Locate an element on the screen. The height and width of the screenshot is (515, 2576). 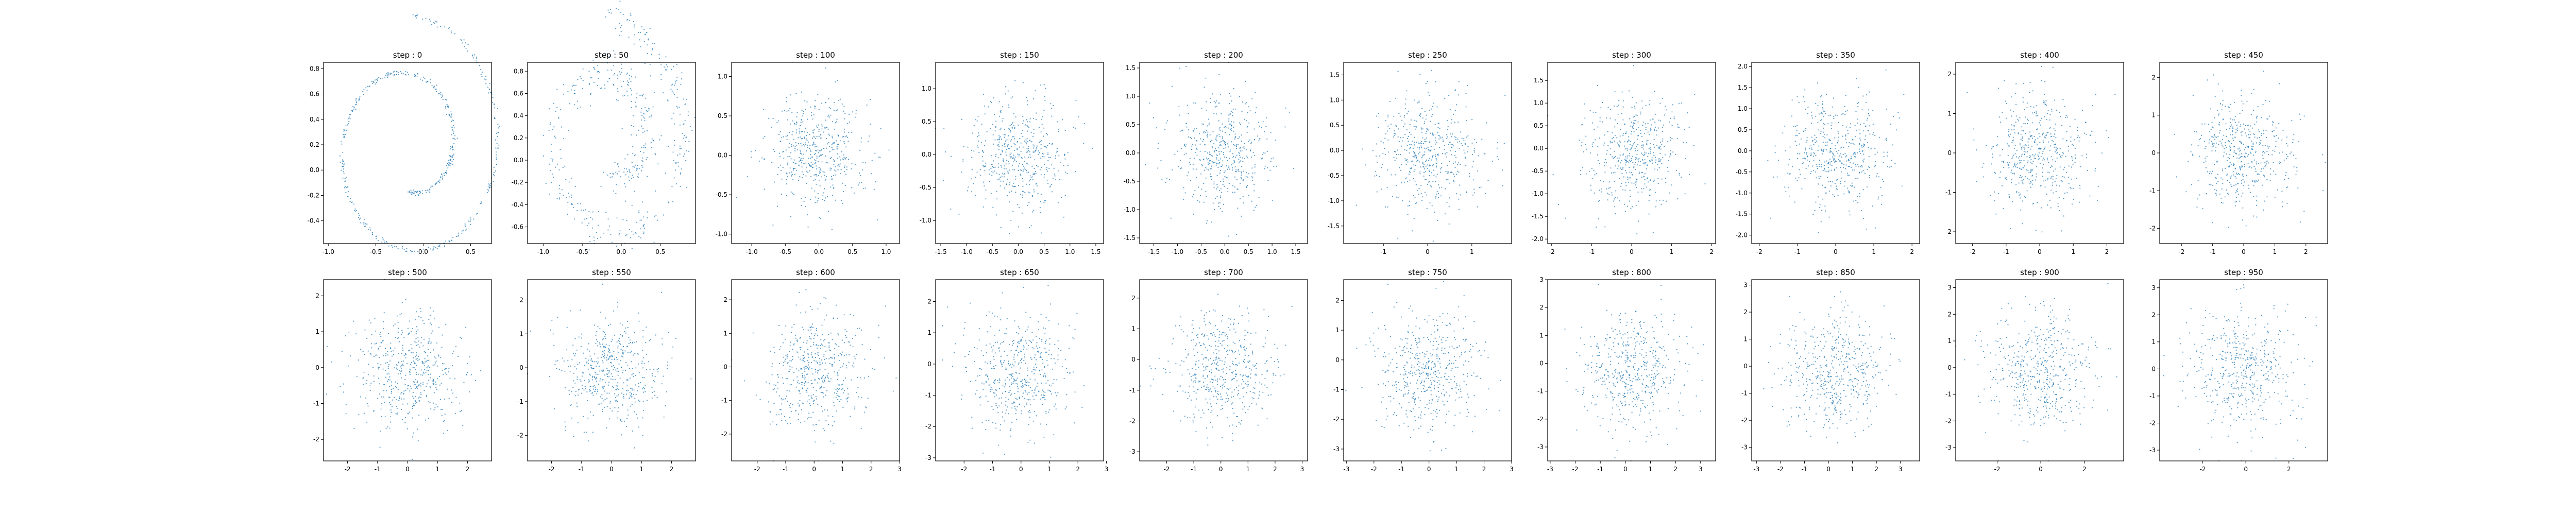
subplot-title: step : 200 is located at coordinates (1223, 55).